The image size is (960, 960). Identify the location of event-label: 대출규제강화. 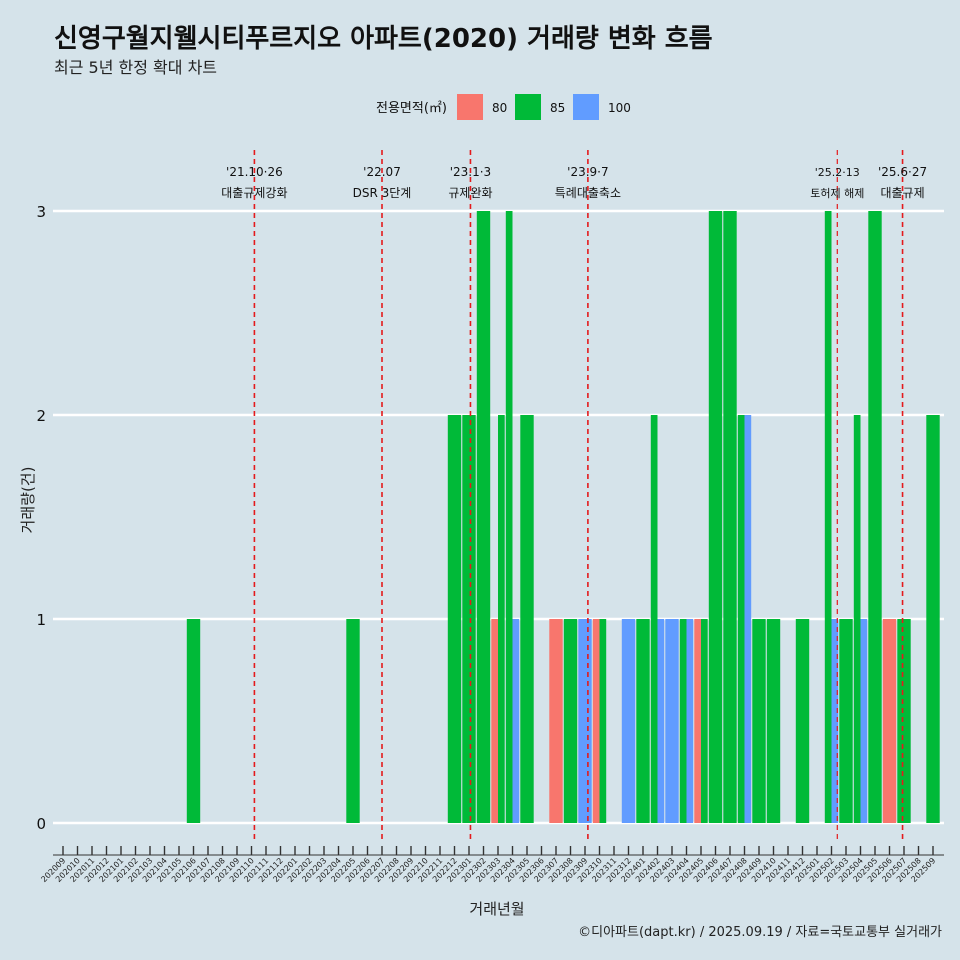
(254, 193).